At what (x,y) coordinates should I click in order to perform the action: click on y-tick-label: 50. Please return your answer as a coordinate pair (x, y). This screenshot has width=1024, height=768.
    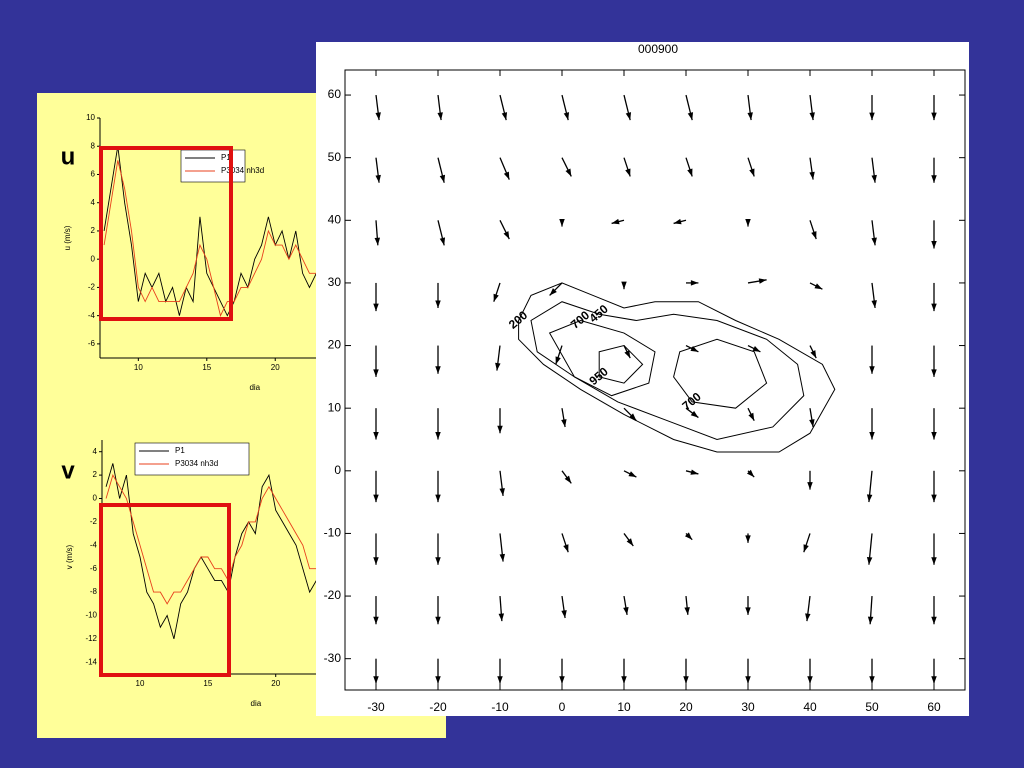
    Looking at the image, I should click on (335, 157).